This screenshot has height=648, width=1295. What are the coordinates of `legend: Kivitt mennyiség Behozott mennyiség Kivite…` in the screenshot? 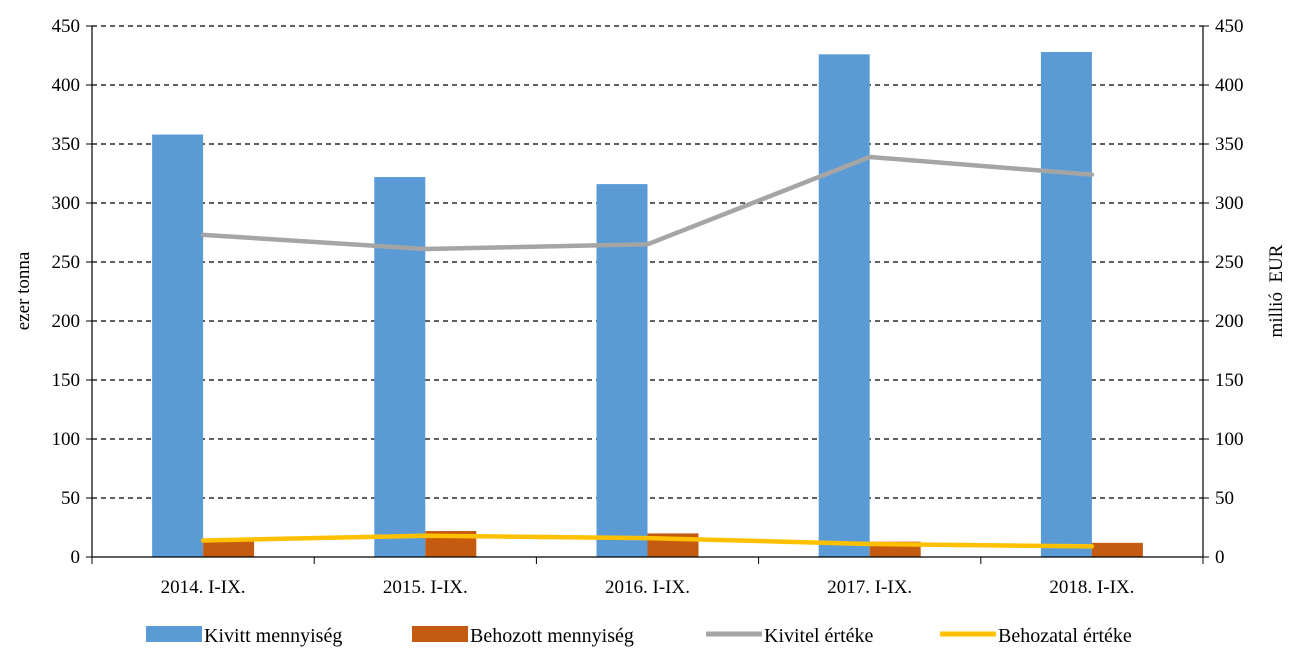 It's located at (639, 636).